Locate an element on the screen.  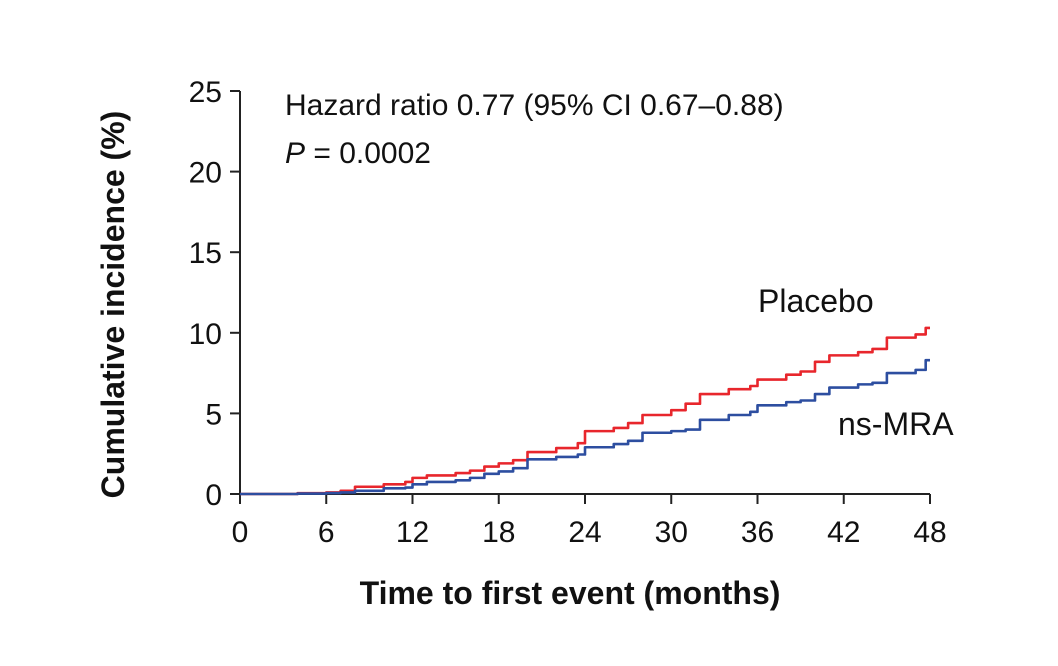
y-tick-label: 25 is located at coordinates (205, 92).